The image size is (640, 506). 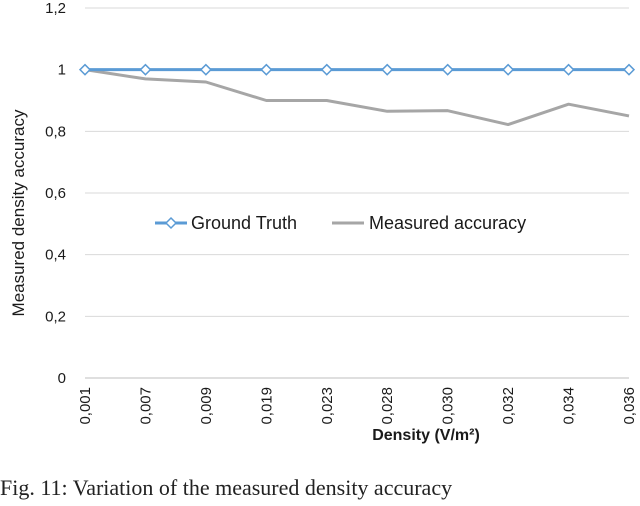 I want to click on x-tick-label: 0,028, so click(x=387, y=406).